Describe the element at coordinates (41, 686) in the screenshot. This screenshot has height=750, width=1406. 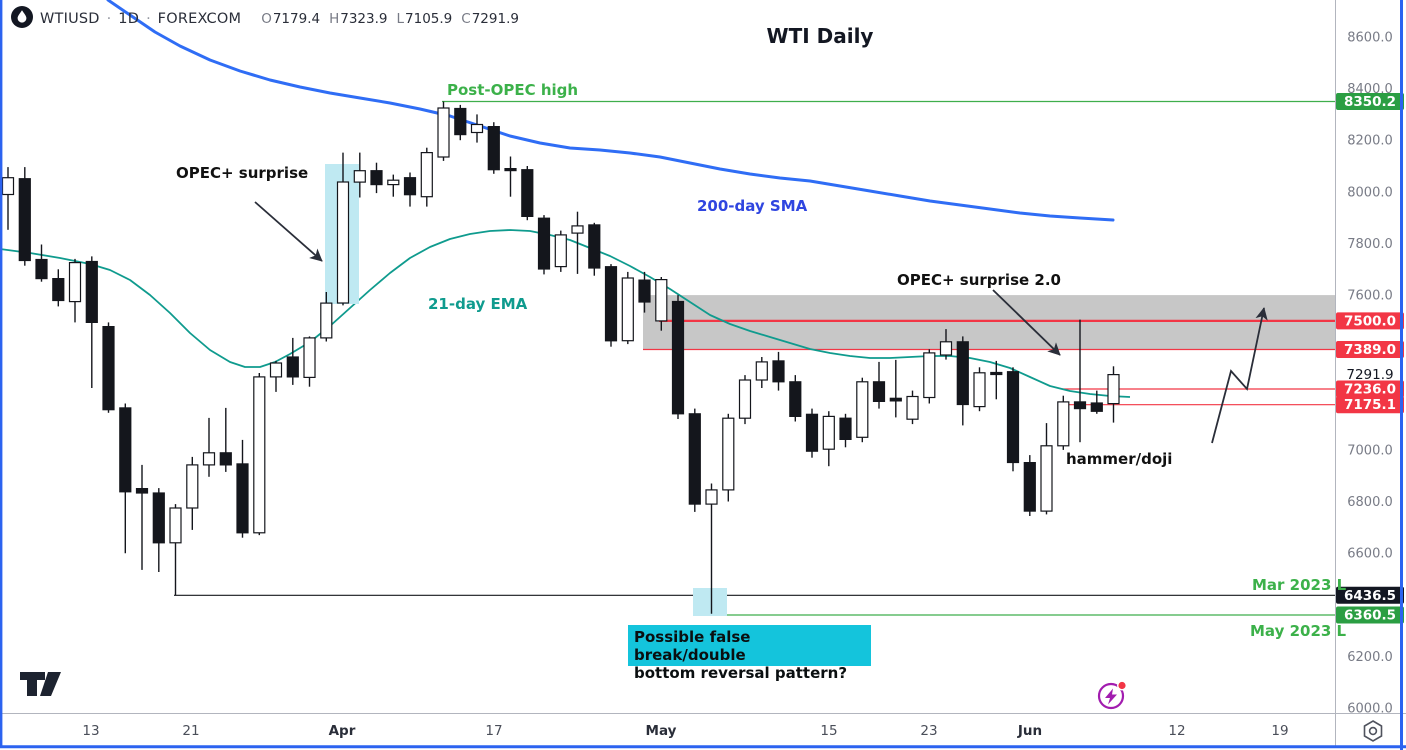
I see `tradingview-logo` at that location.